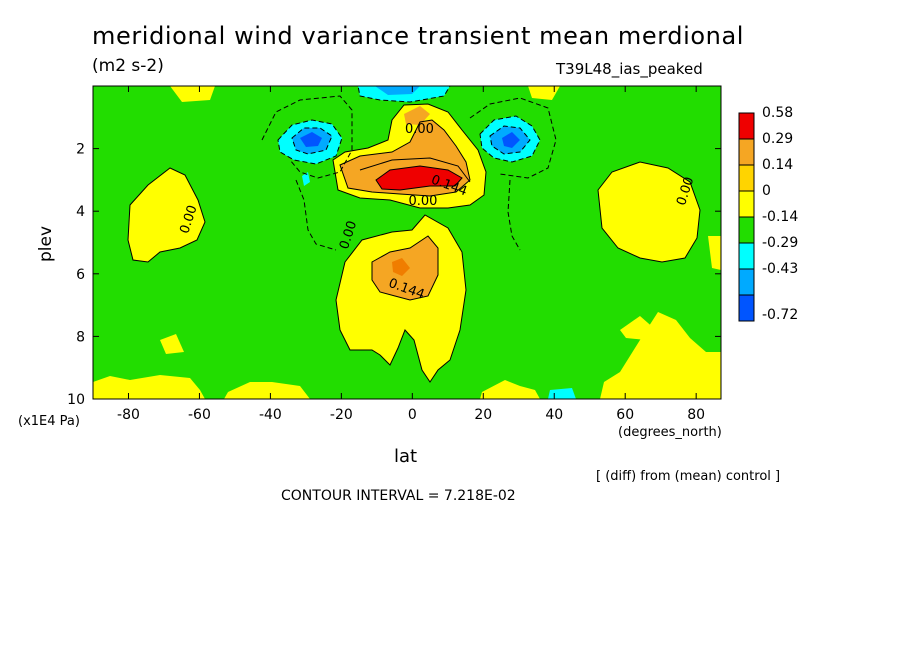 The width and height of the screenshot is (904, 654). Describe the element at coordinates (192, 94) in the screenshot. I see `yellow-patch-top-left` at that location.